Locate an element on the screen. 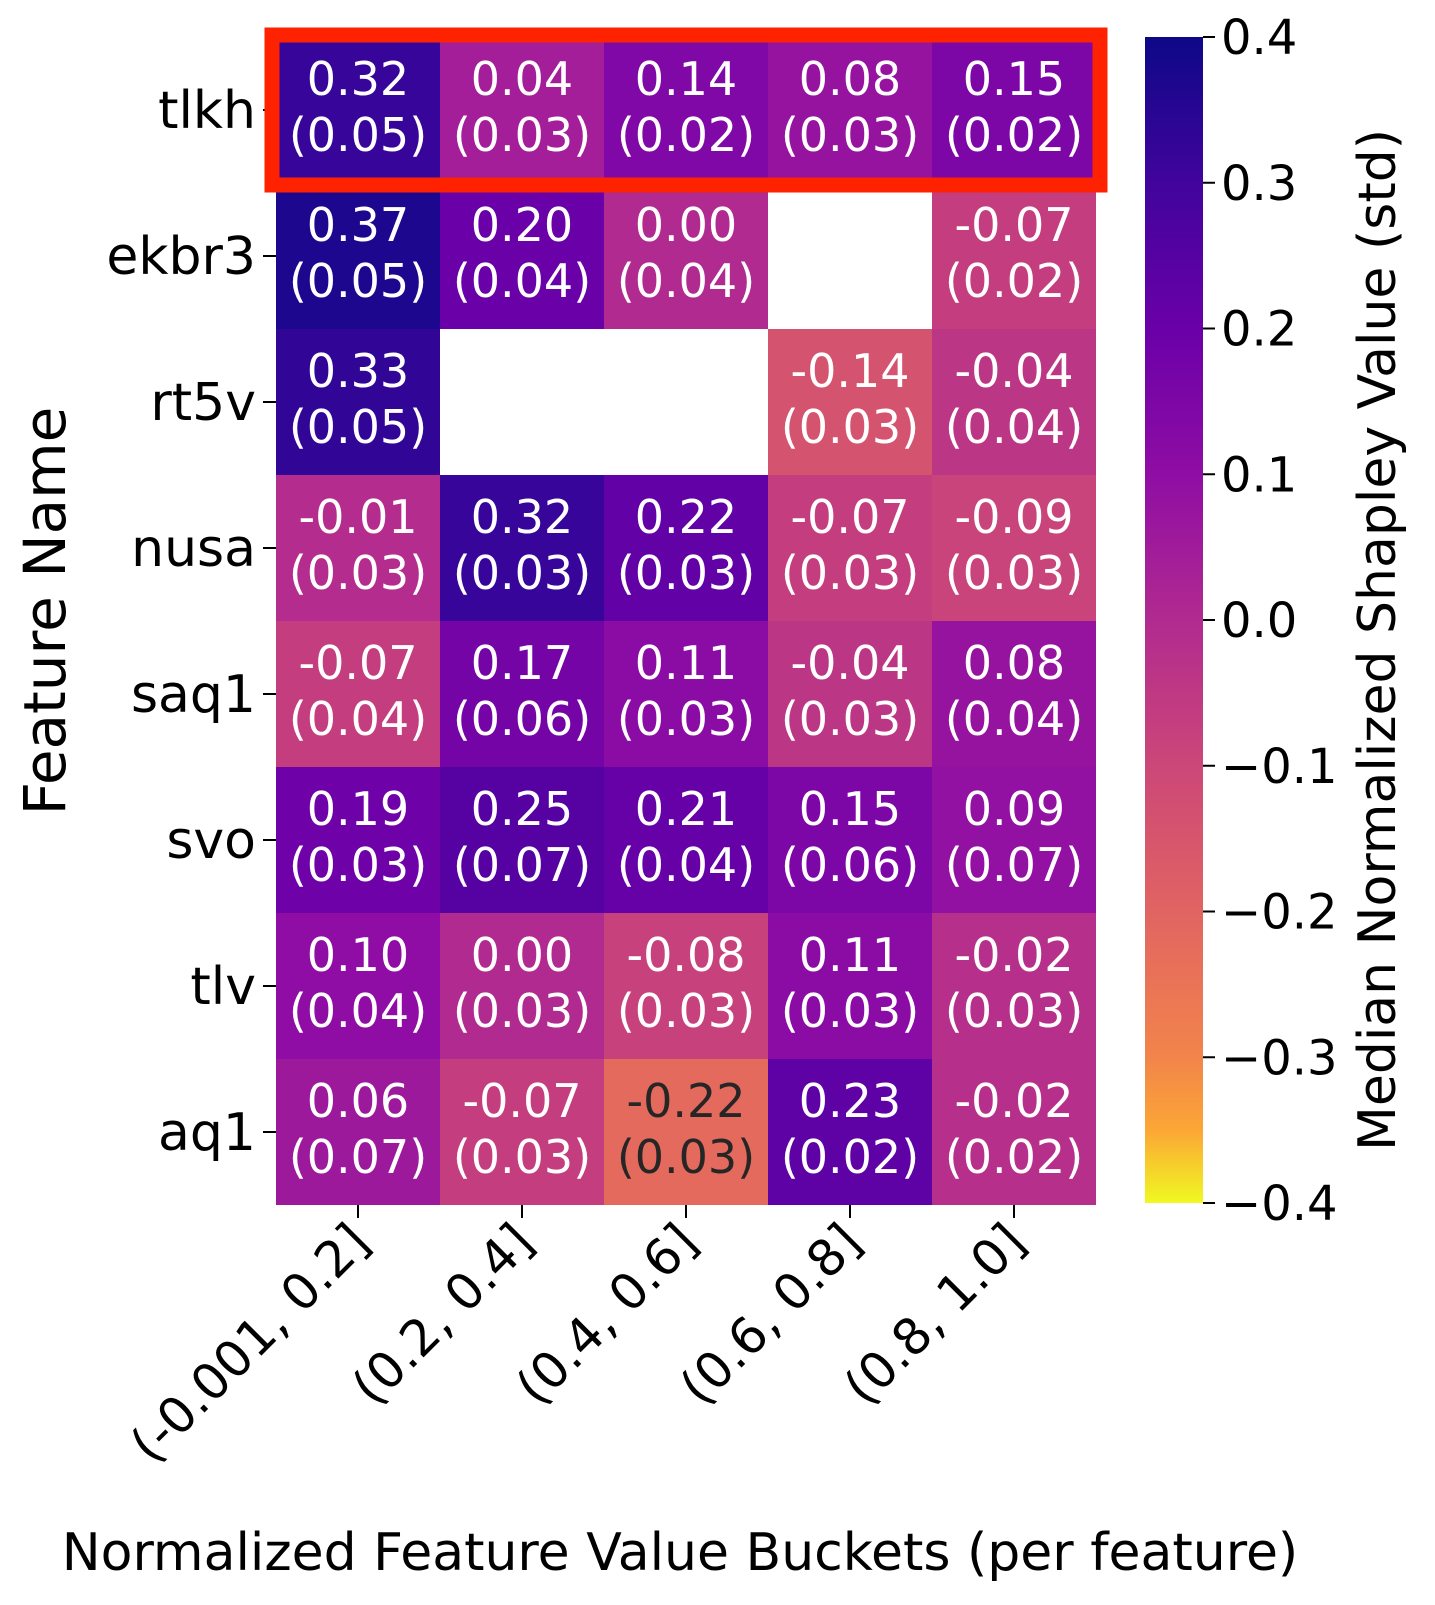 This screenshot has height=1605, width=1435. cell-value-label: 0.21 is located at coordinates (686, 809).